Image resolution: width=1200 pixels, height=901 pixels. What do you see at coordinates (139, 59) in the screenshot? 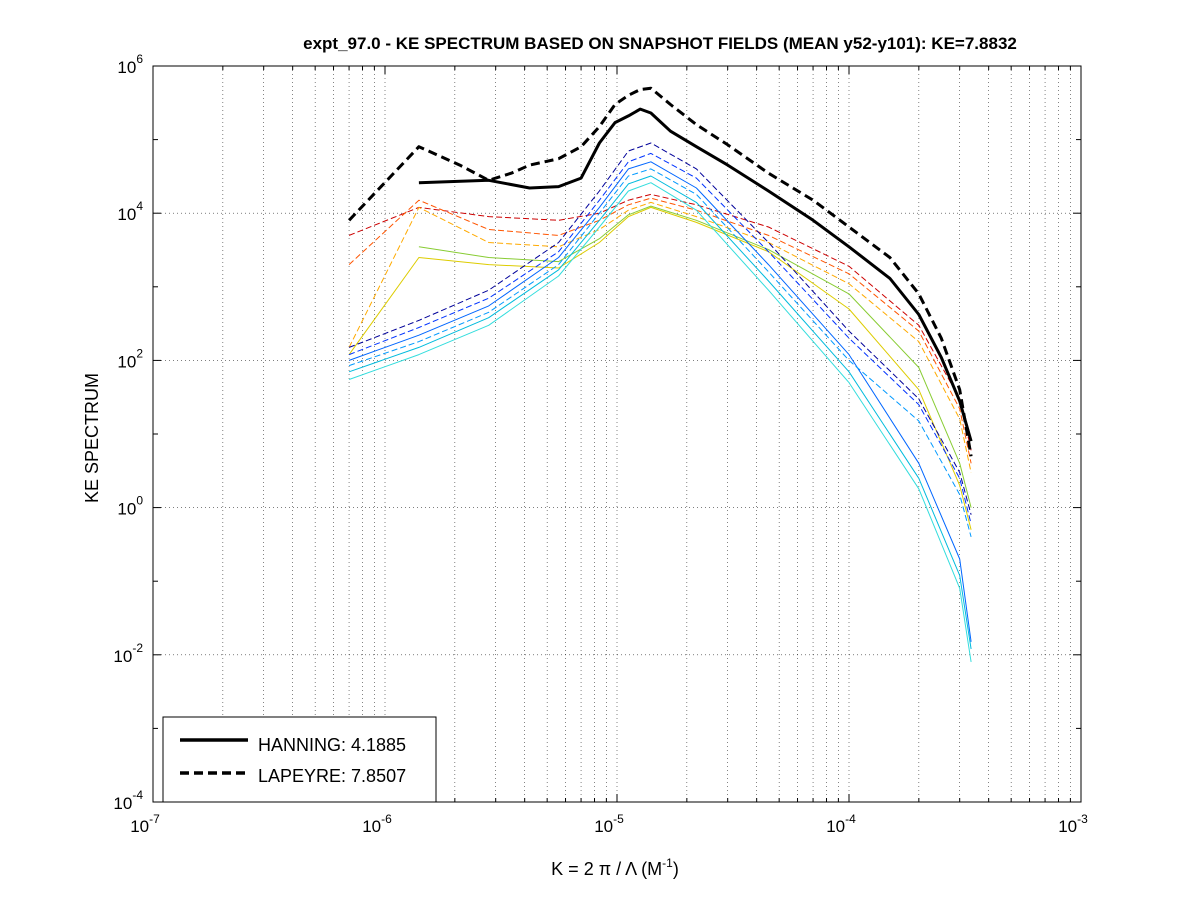
I see `y-tick-label-exponent: 6` at bounding box center [139, 59].